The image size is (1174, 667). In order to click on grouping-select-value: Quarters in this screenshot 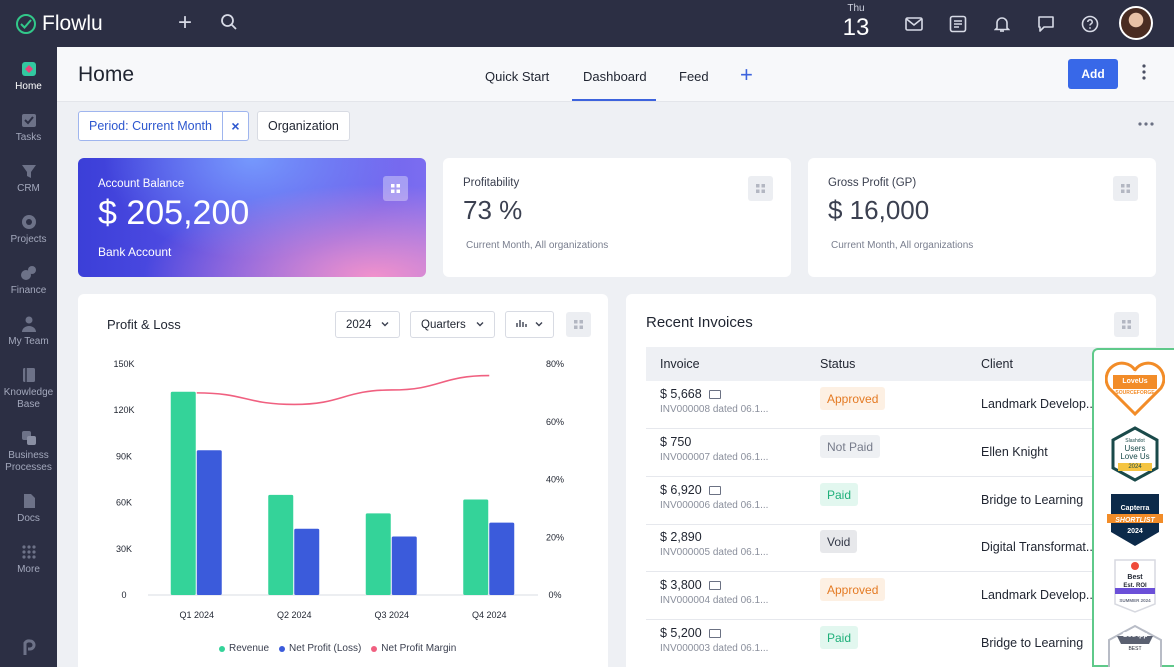, I will do `click(443, 324)`.